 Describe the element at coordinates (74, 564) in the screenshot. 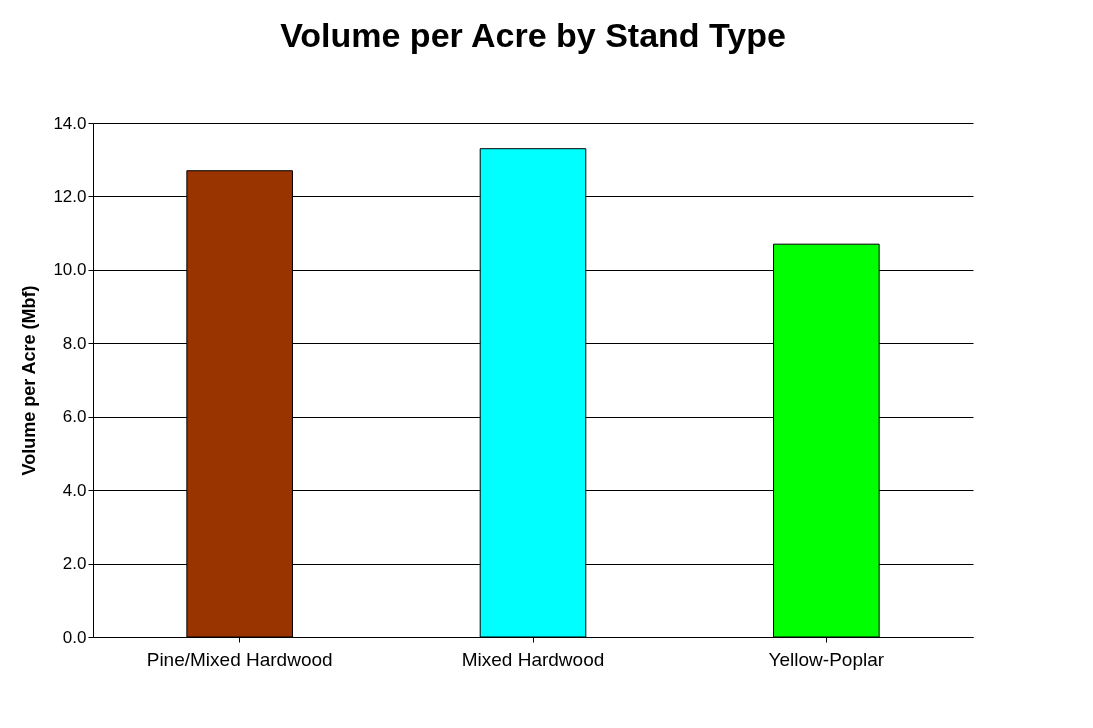

I see `y-tick-label: 2.0` at that location.